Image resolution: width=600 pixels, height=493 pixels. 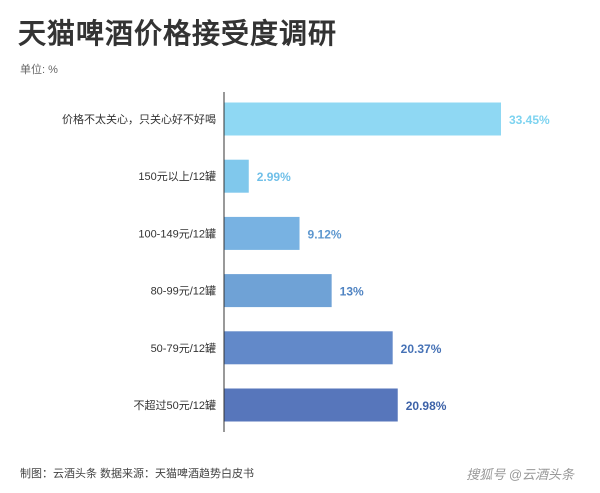 I want to click on chart-title: 天猫啤酒价格接受度调研, so click(x=178, y=33).